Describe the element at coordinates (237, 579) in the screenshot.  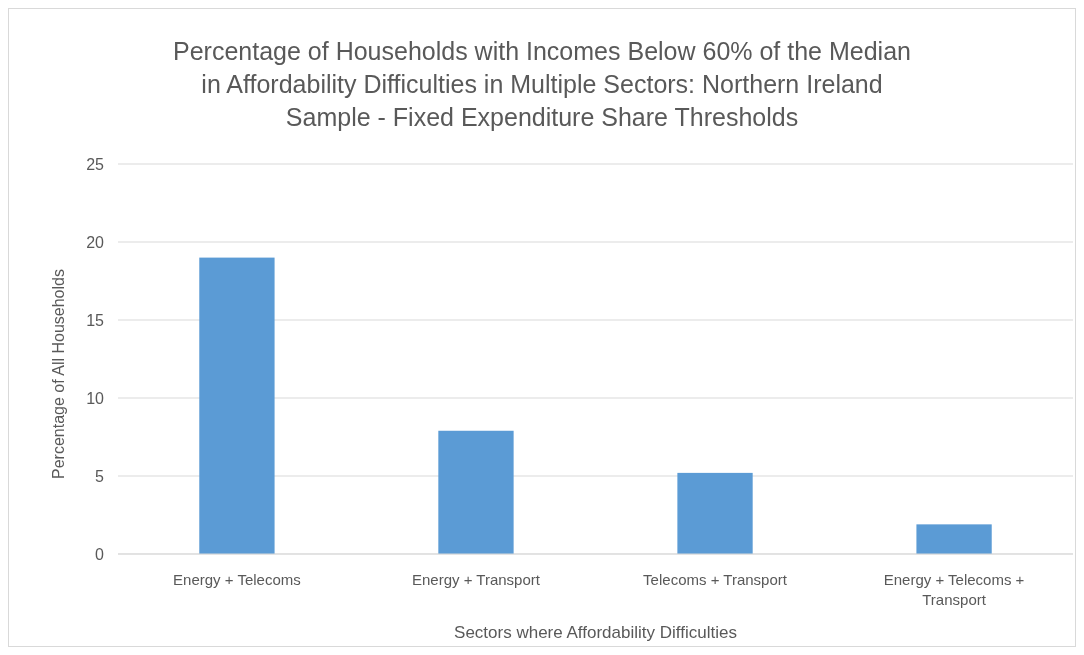
I see `x-tick-label: Energy + Telecoms` at that location.